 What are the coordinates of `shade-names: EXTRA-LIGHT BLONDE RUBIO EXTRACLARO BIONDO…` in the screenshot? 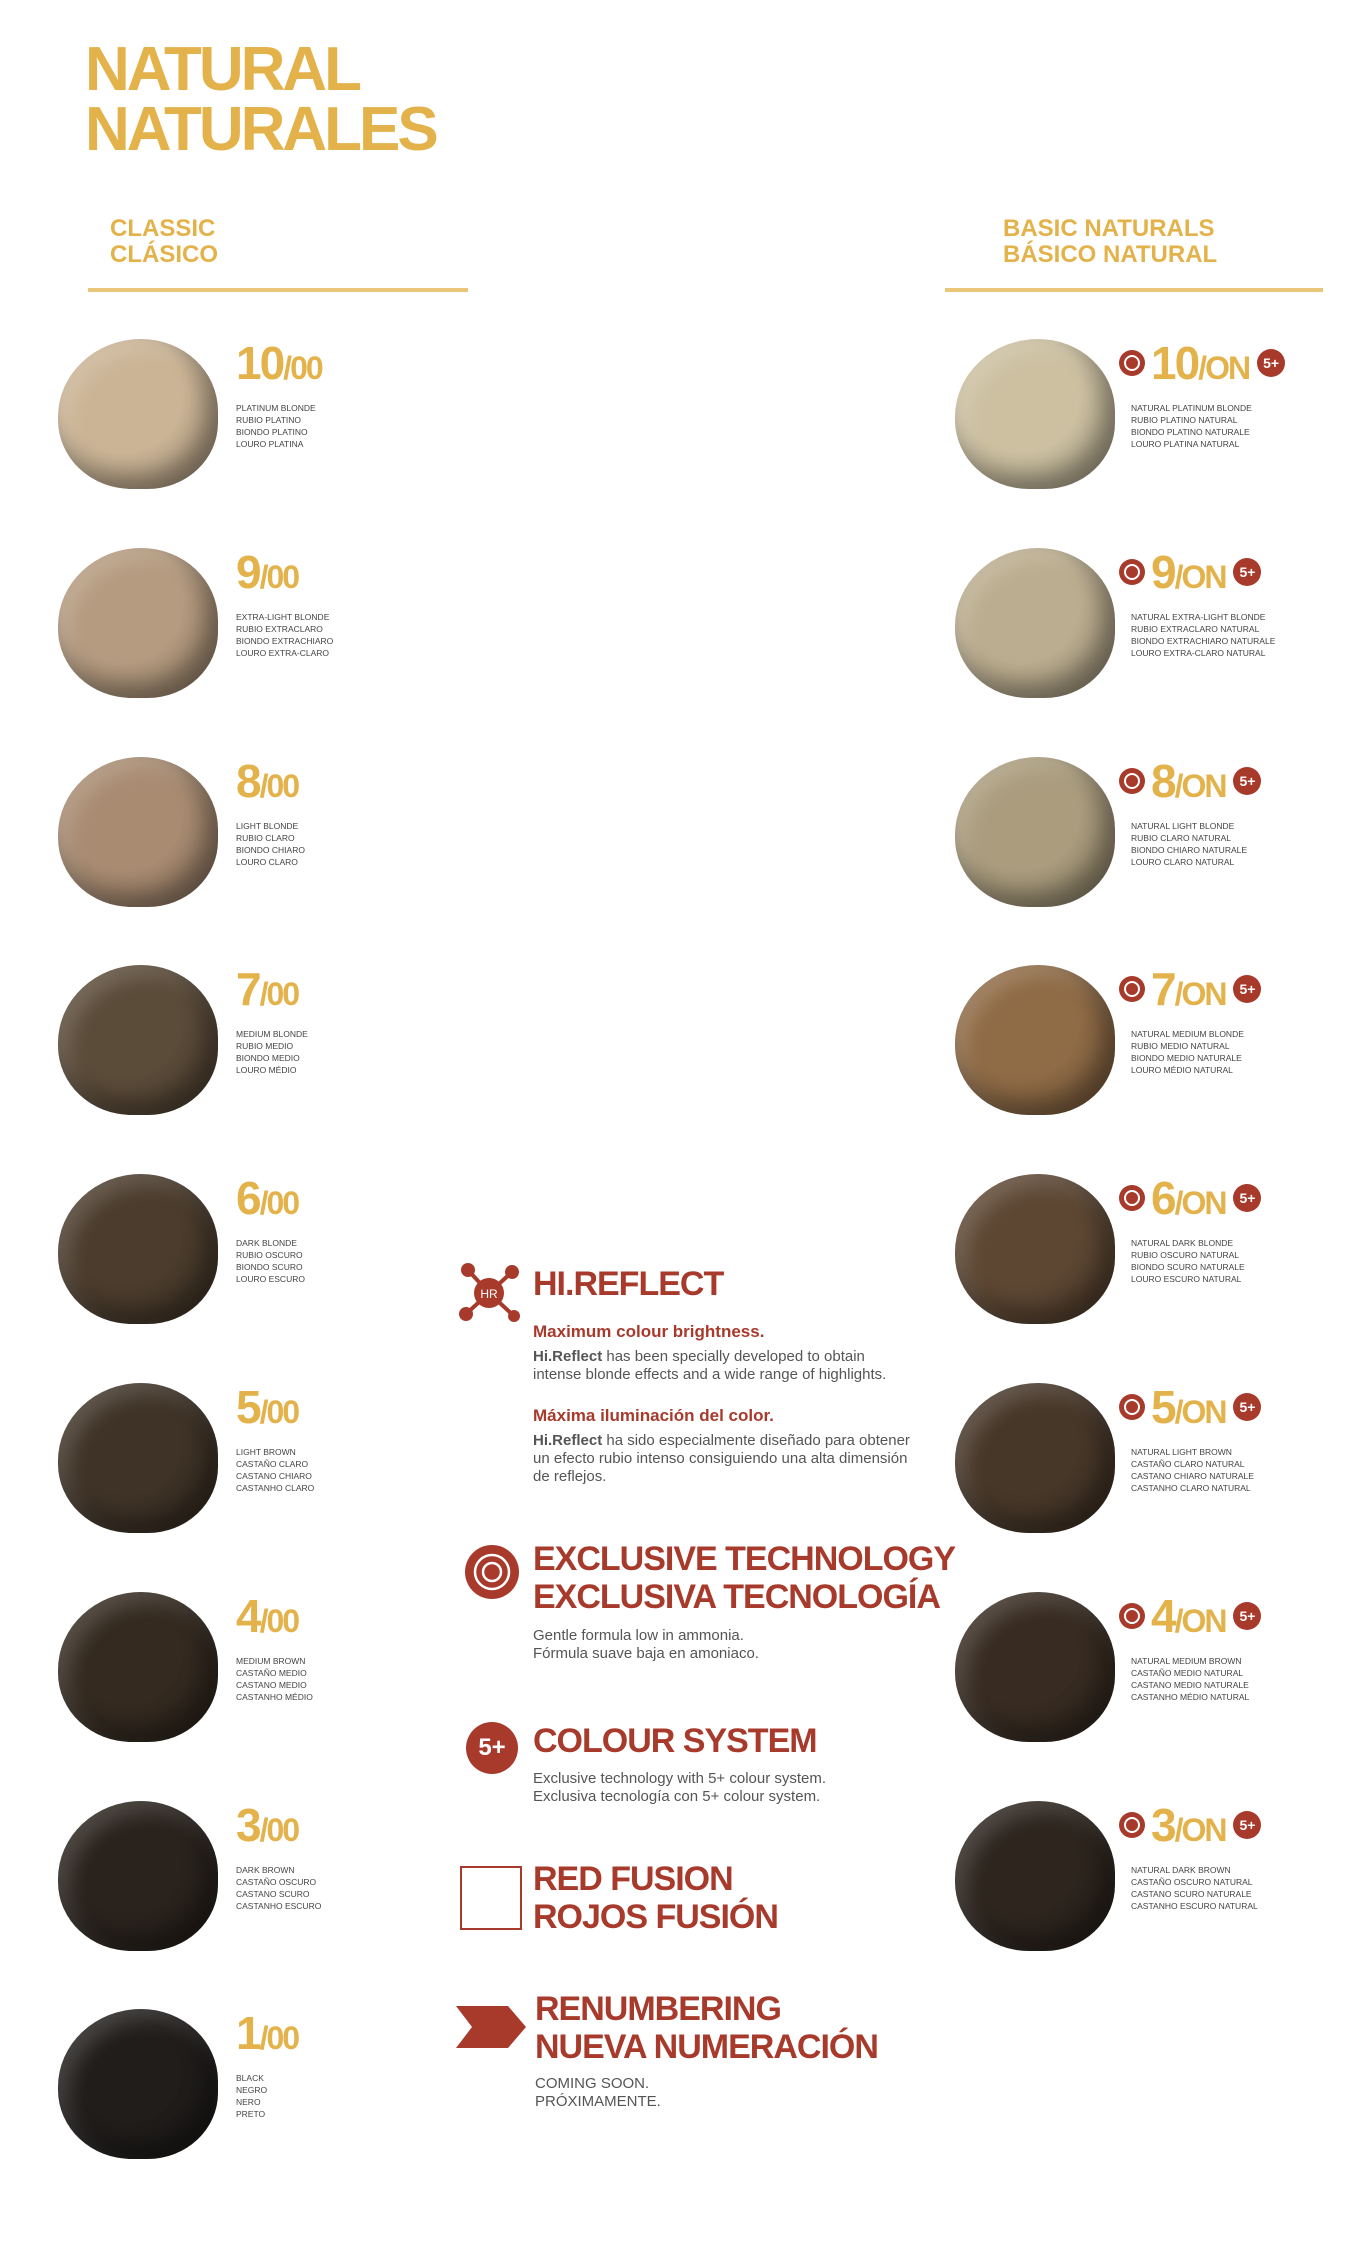 It's located at (284, 635).